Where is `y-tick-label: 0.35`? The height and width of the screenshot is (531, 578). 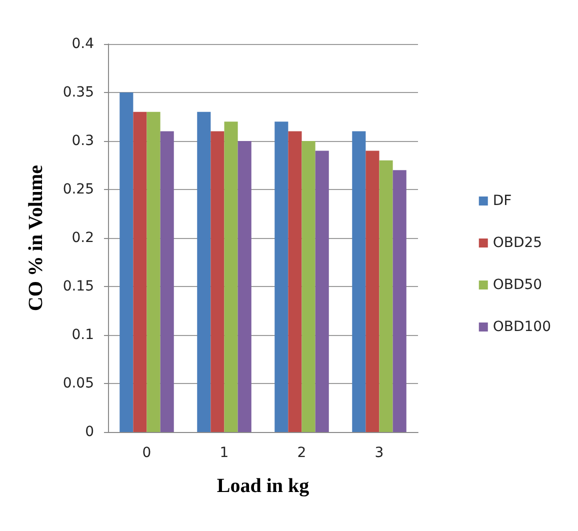 y-tick-label: 0.35 is located at coordinates (78, 92).